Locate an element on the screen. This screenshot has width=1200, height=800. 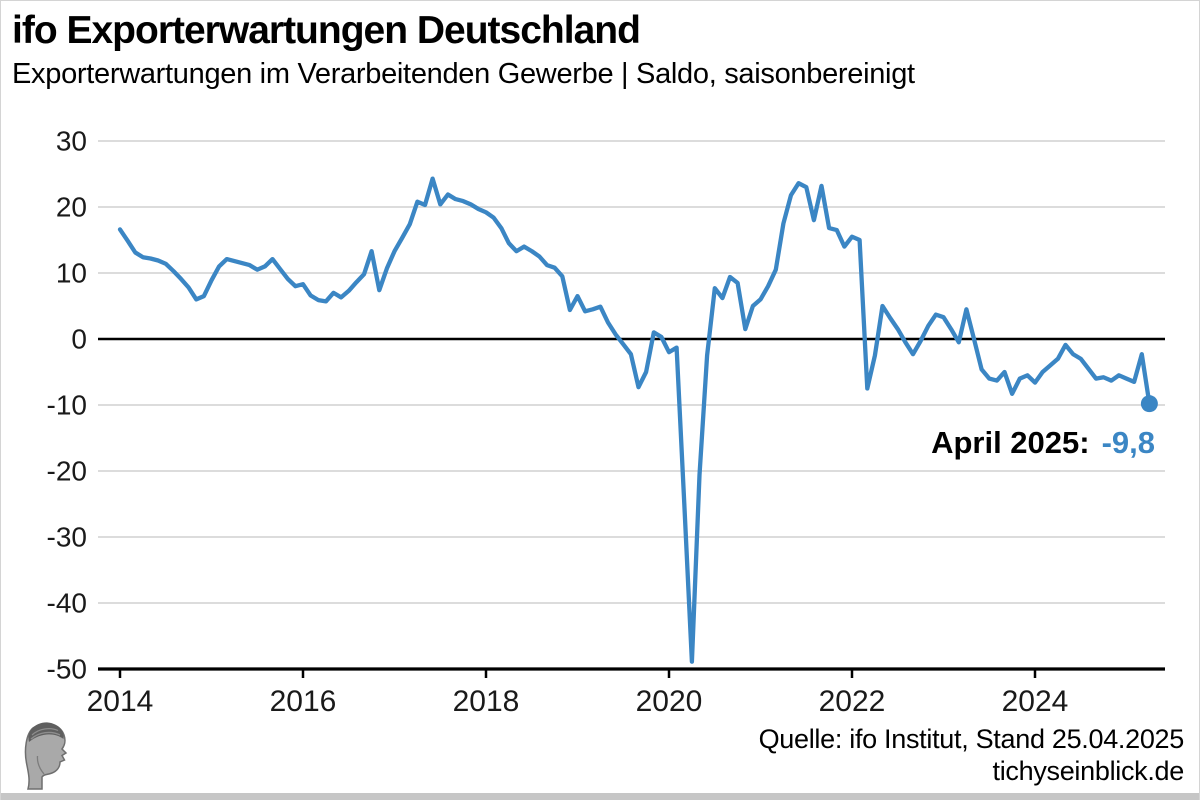
bottom-bar is located at coordinates (600, 796).